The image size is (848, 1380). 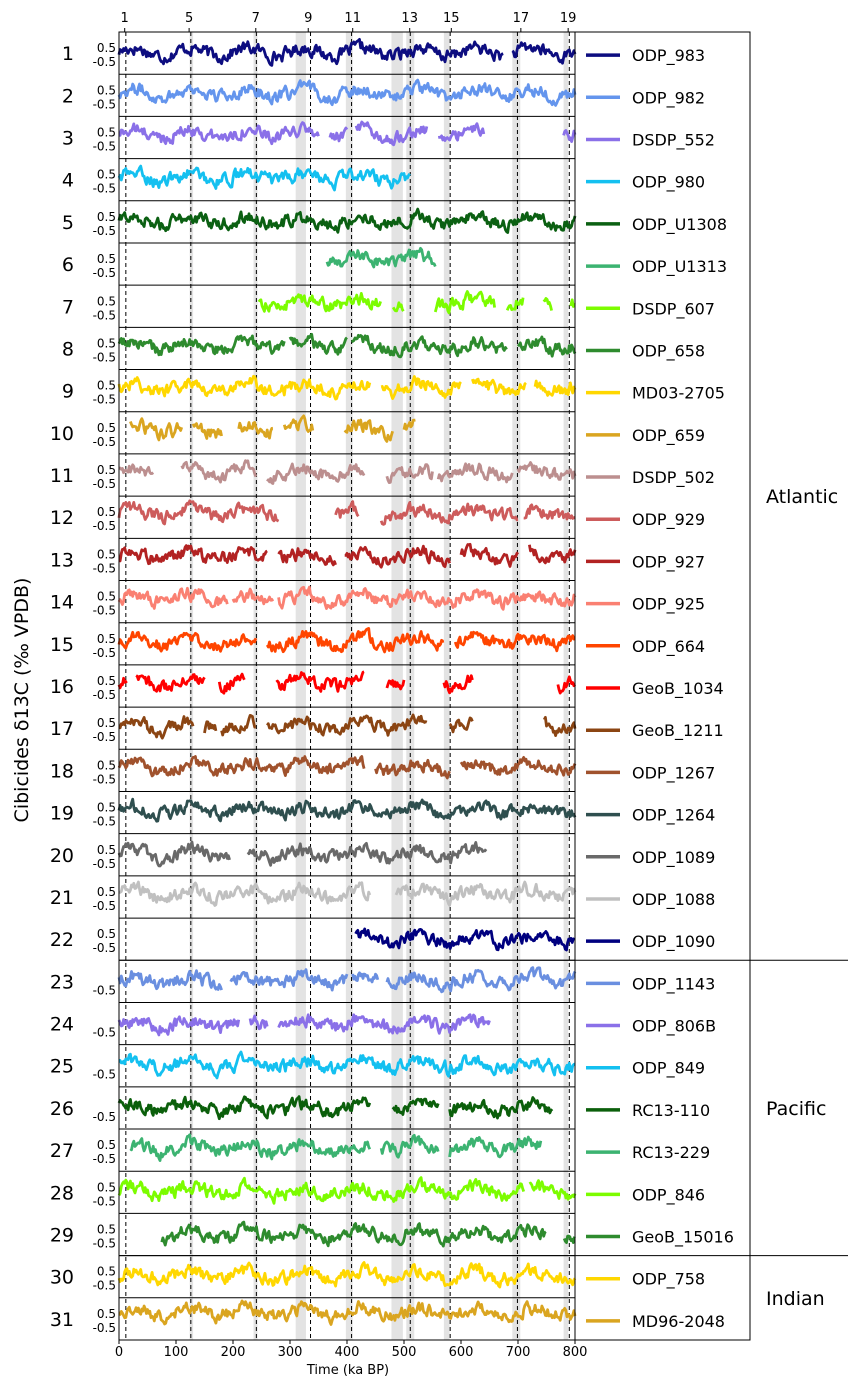 What do you see at coordinates (62, 1193) in the screenshot?
I see `panel-index: 28` at bounding box center [62, 1193].